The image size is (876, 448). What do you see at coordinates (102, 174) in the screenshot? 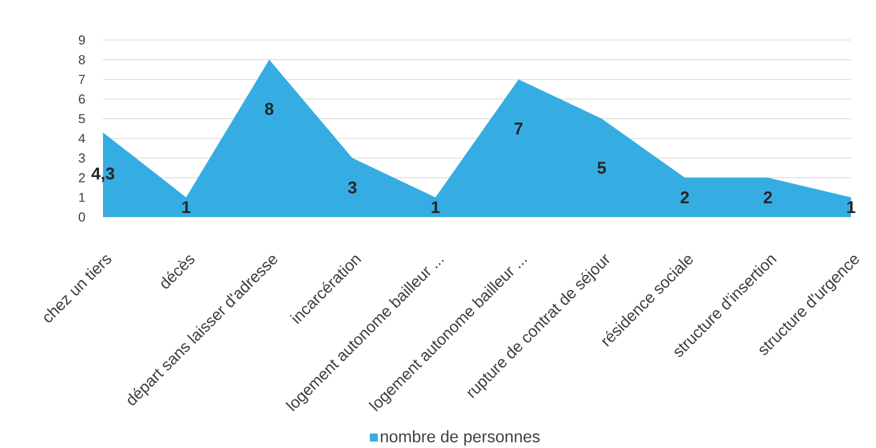
I see `data-label: 4,3` at bounding box center [102, 174].